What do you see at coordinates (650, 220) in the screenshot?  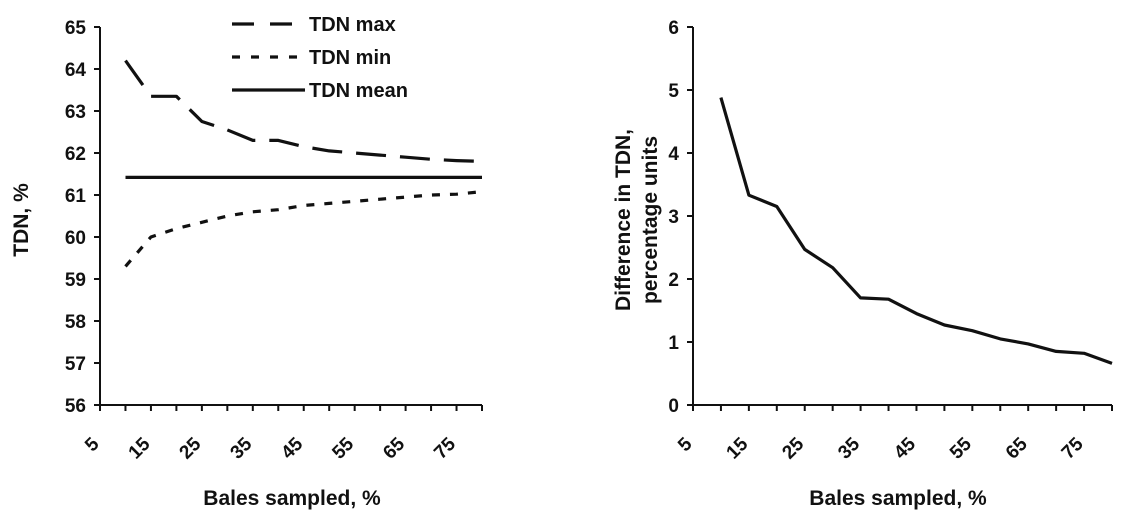 I see `y-axis-title-line: percentage units` at bounding box center [650, 220].